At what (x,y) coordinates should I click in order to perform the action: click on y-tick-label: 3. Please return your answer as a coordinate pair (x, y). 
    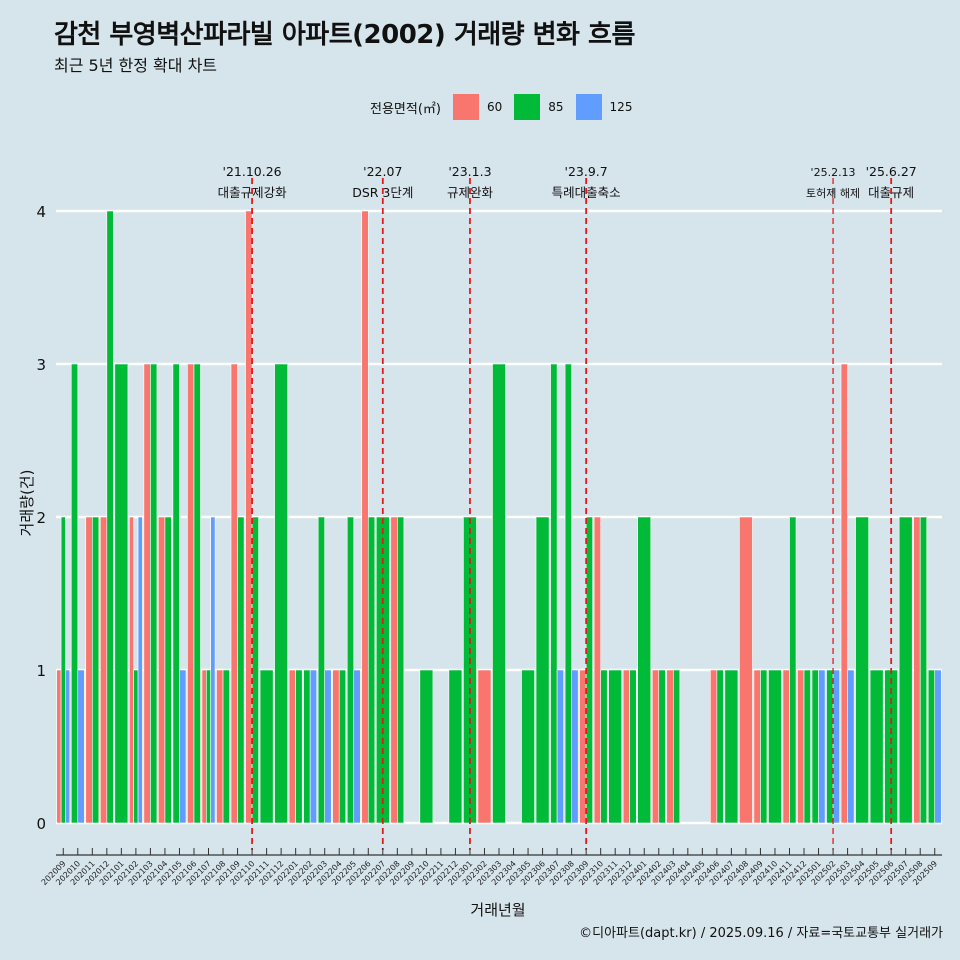
    Looking at the image, I should click on (41, 365).